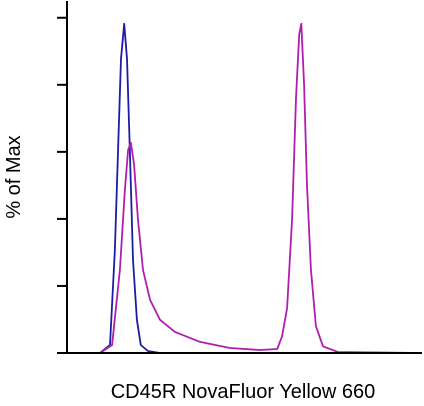 This screenshot has height=406, width=424. Describe the element at coordinates (243, 392) in the screenshot. I see `x-axis-label: CD45R NovaFluor Yellow 660` at that location.